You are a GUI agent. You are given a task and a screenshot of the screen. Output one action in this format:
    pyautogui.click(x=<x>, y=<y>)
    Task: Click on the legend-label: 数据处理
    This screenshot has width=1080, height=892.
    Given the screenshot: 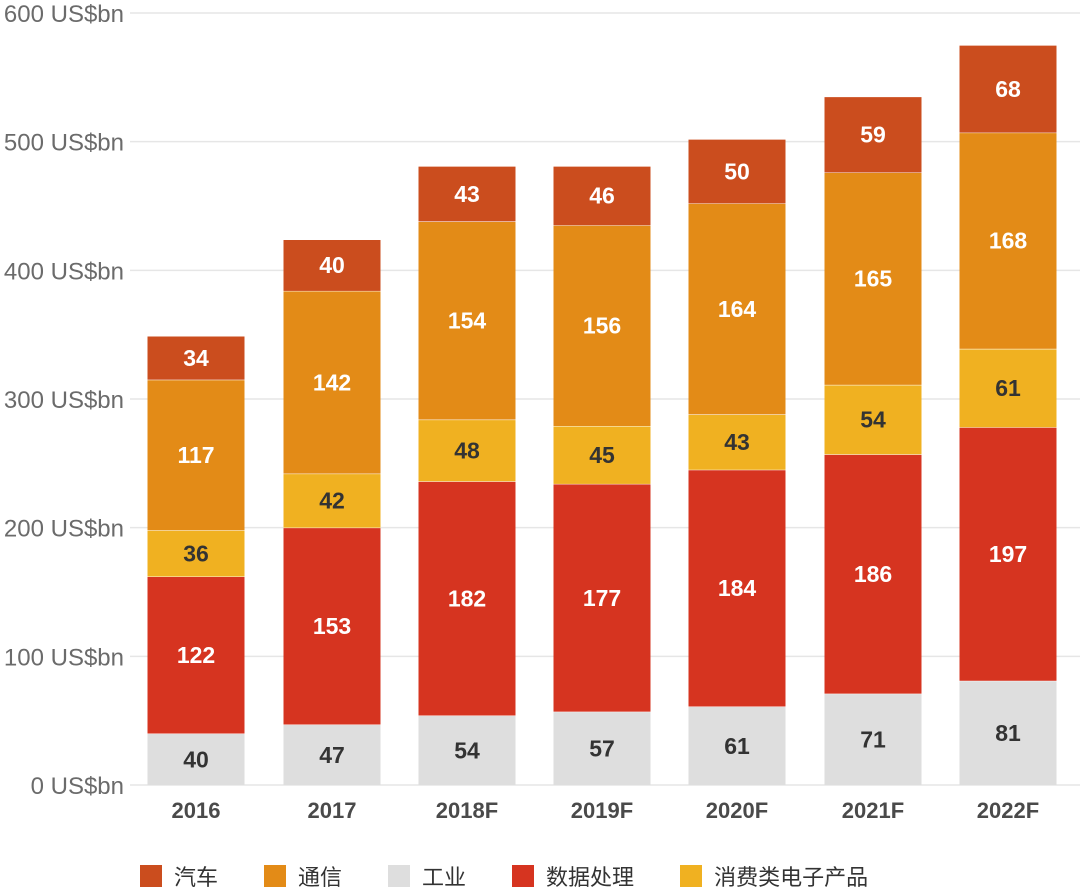 What is the action you would take?
    pyautogui.click(x=590, y=878)
    